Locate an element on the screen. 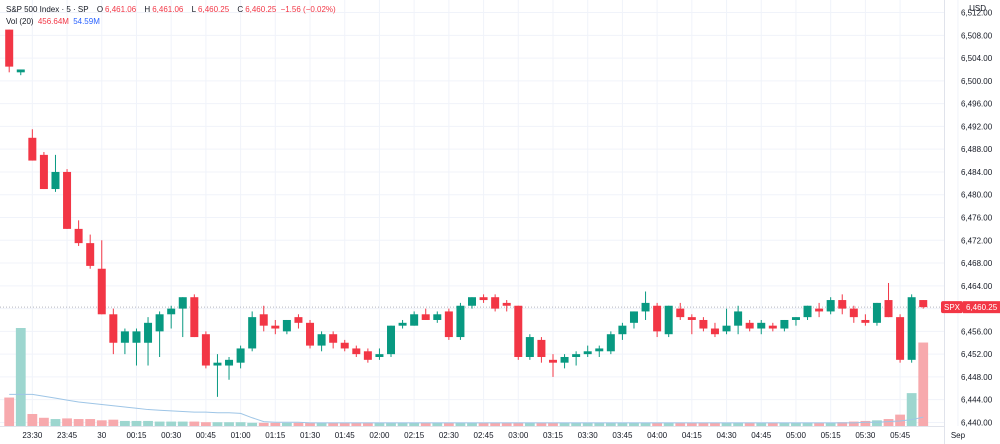 The height and width of the screenshot is (444, 1000). price-badge is located at coordinates (981, 307).